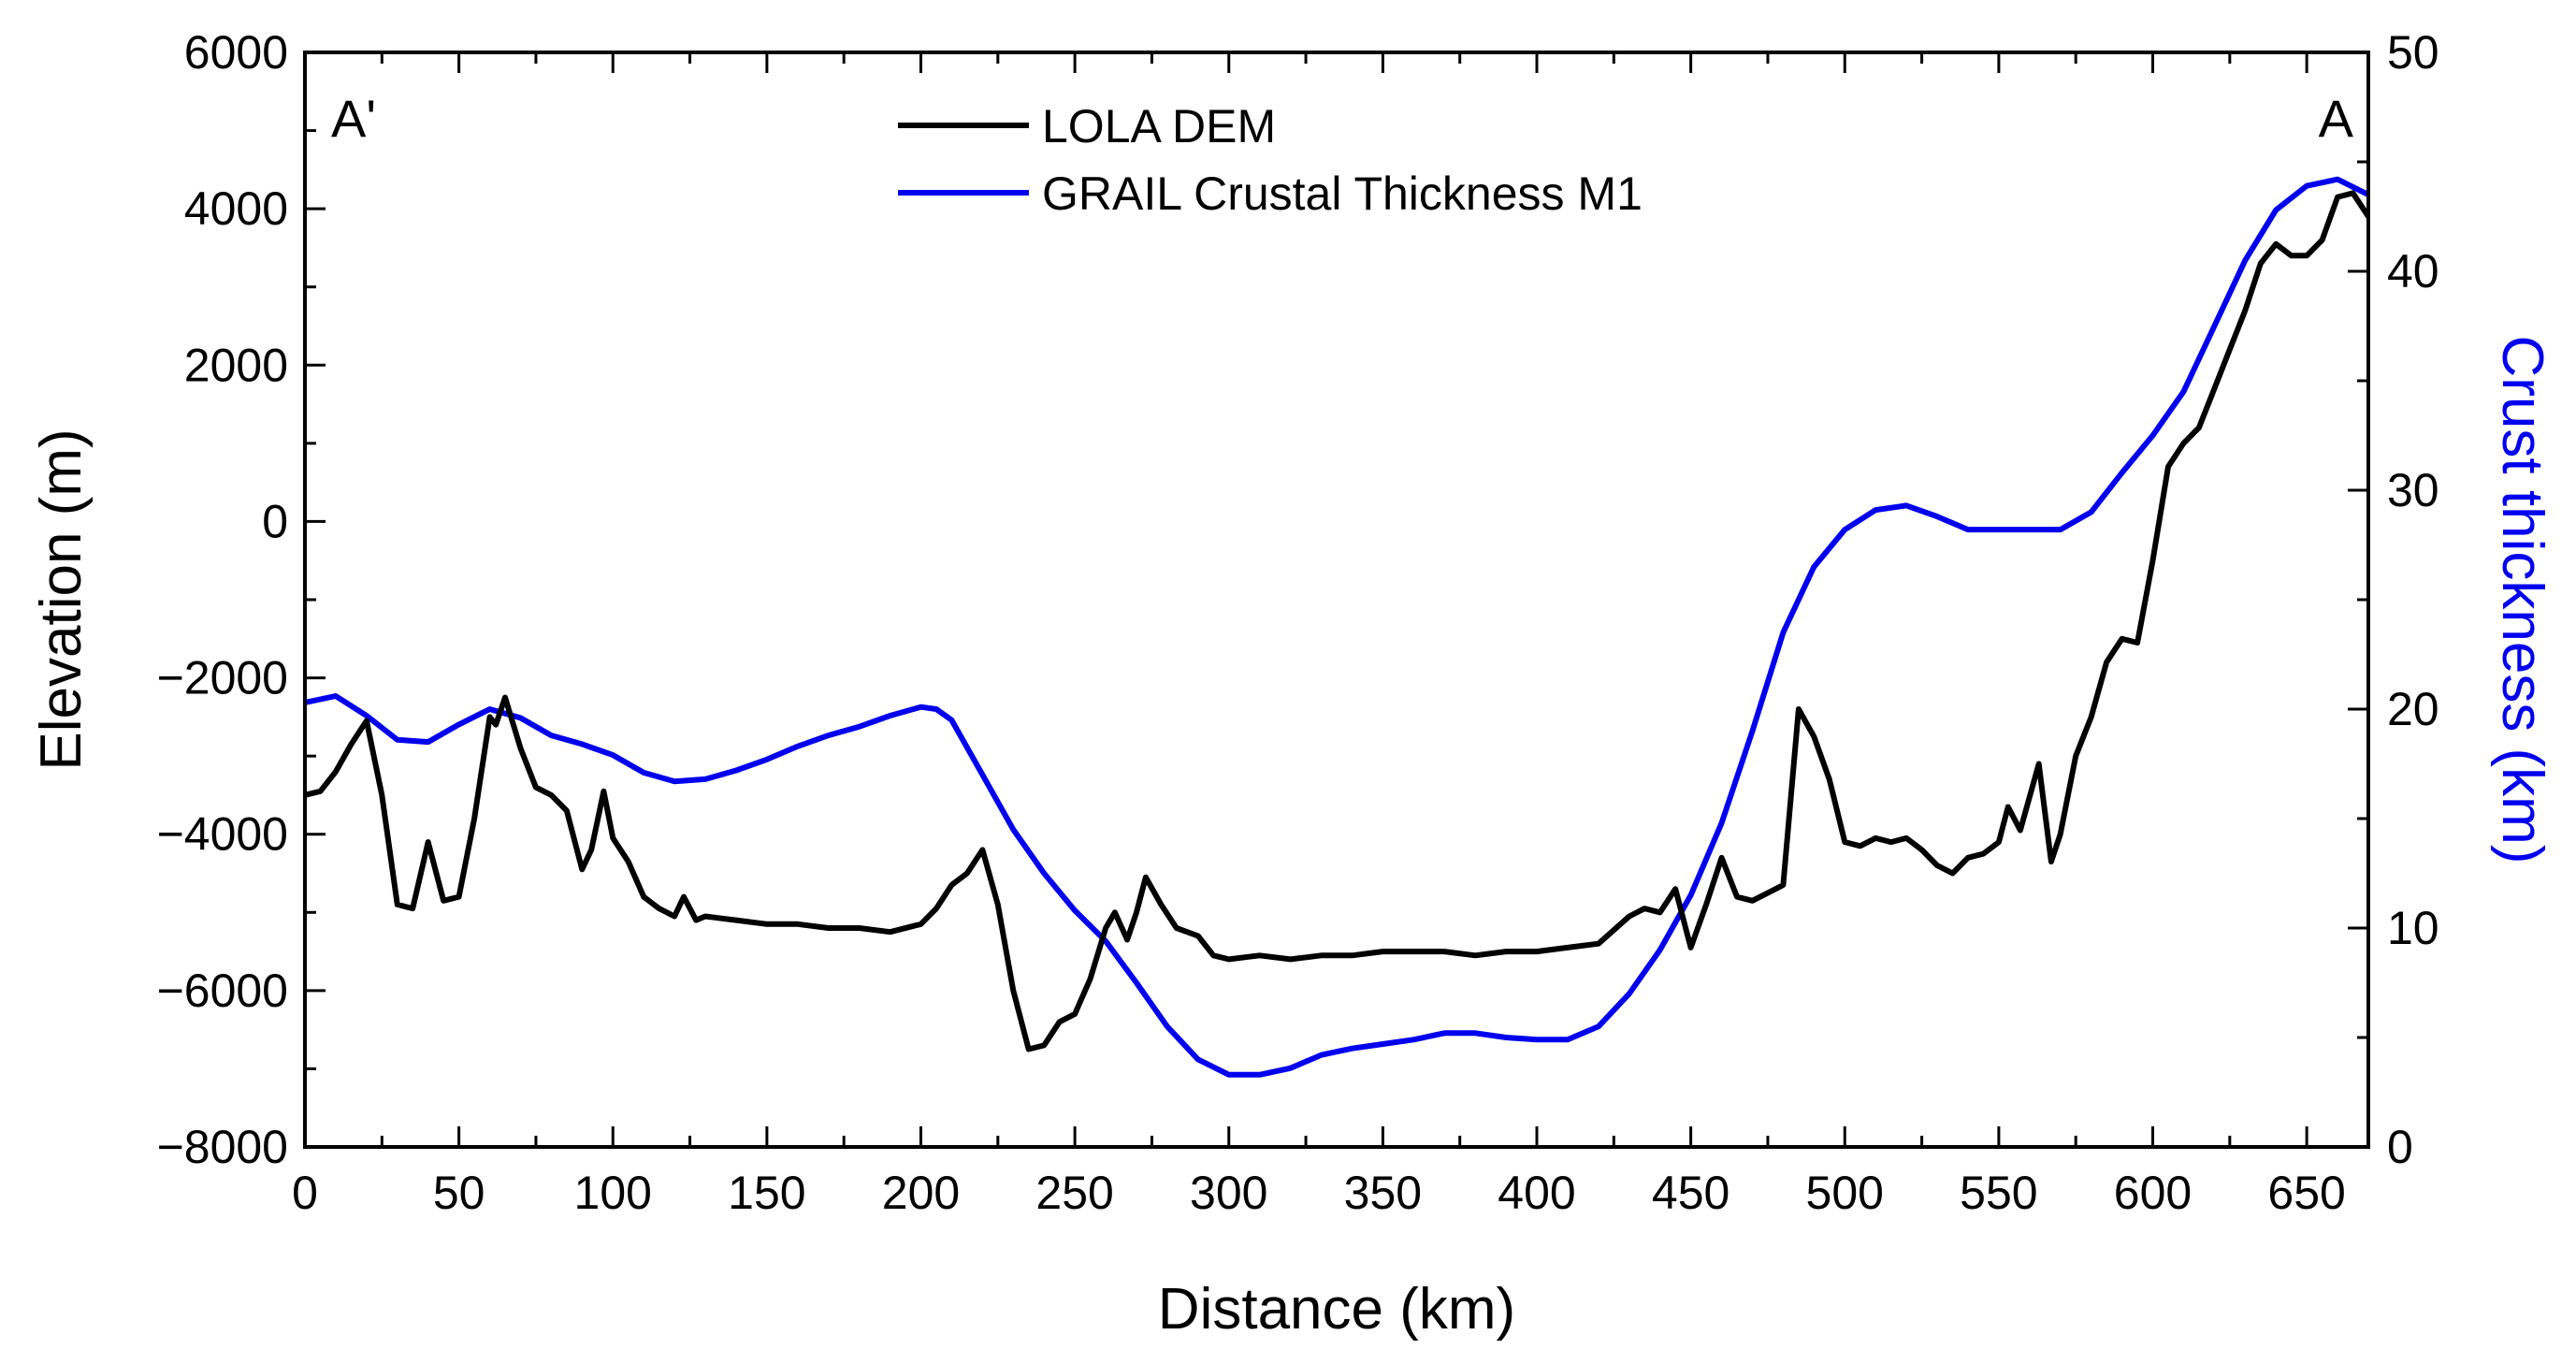  What do you see at coordinates (62, 599) in the screenshot?
I see `left-axis-title: Elevation (m)` at bounding box center [62, 599].